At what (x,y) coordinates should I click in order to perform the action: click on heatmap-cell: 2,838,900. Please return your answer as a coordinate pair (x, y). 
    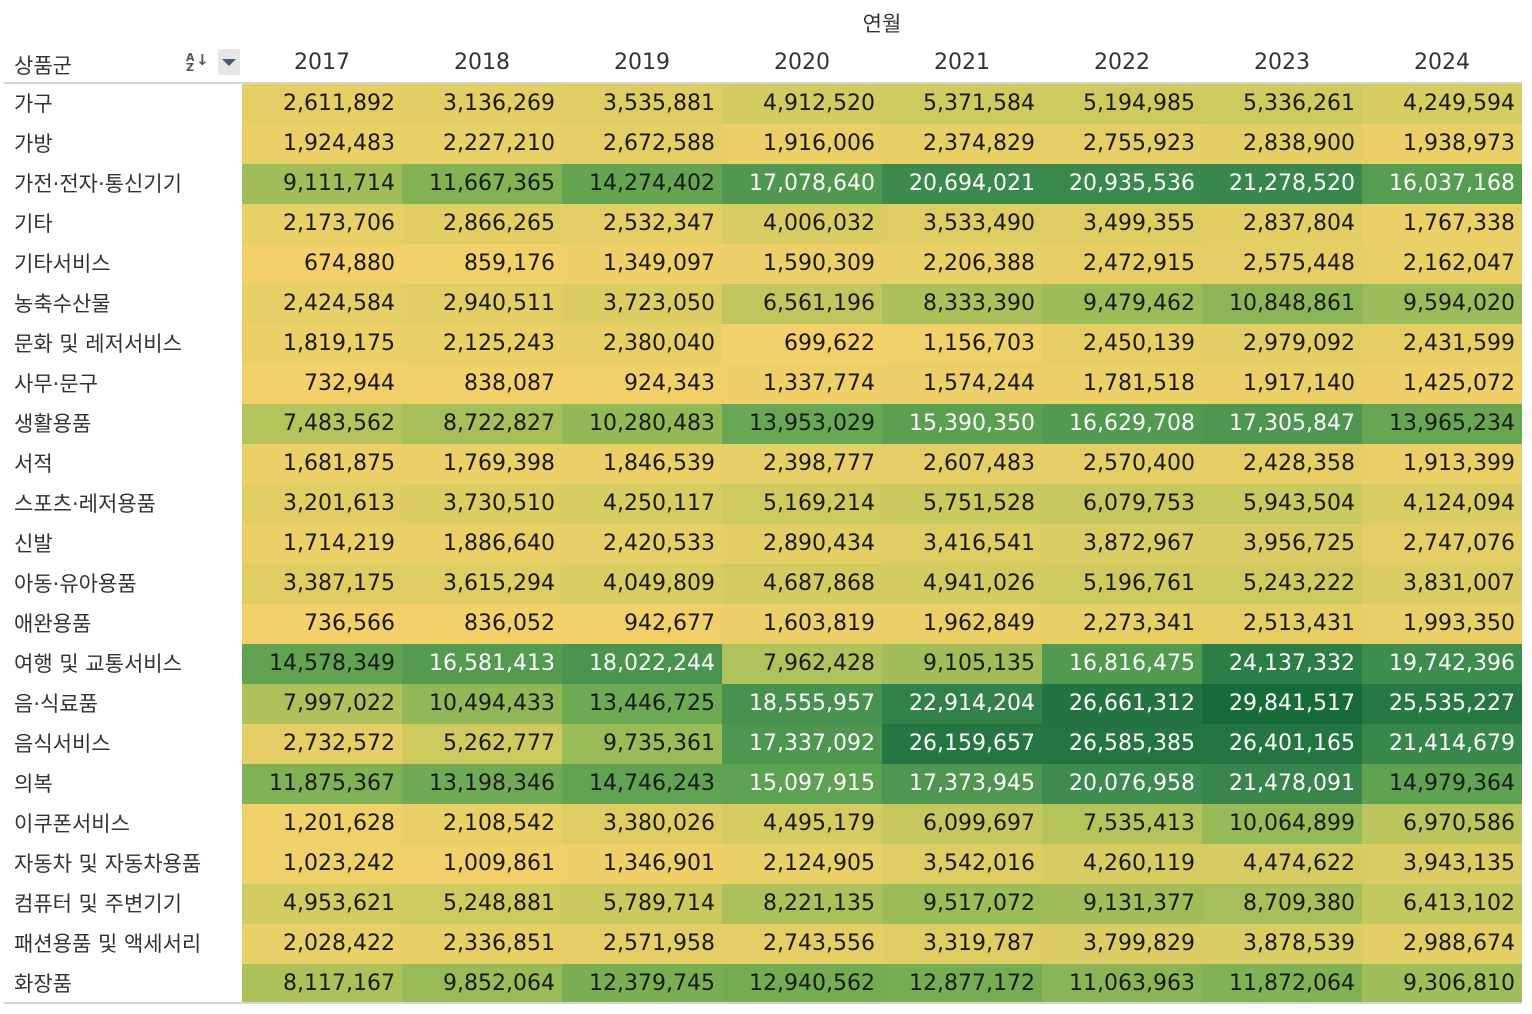
    Looking at the image, I should click on (1282, 144).